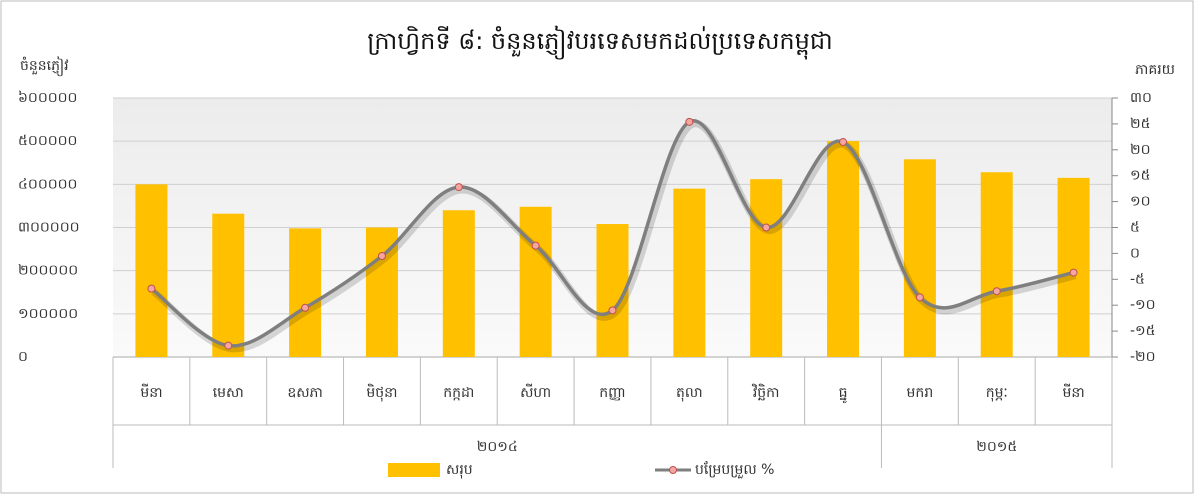 The image size is (1194, 494). Describe the element at coordinates (734, 470) in the screenshot. I see `legend-label: បម្រែបម្រួល %` at that location.